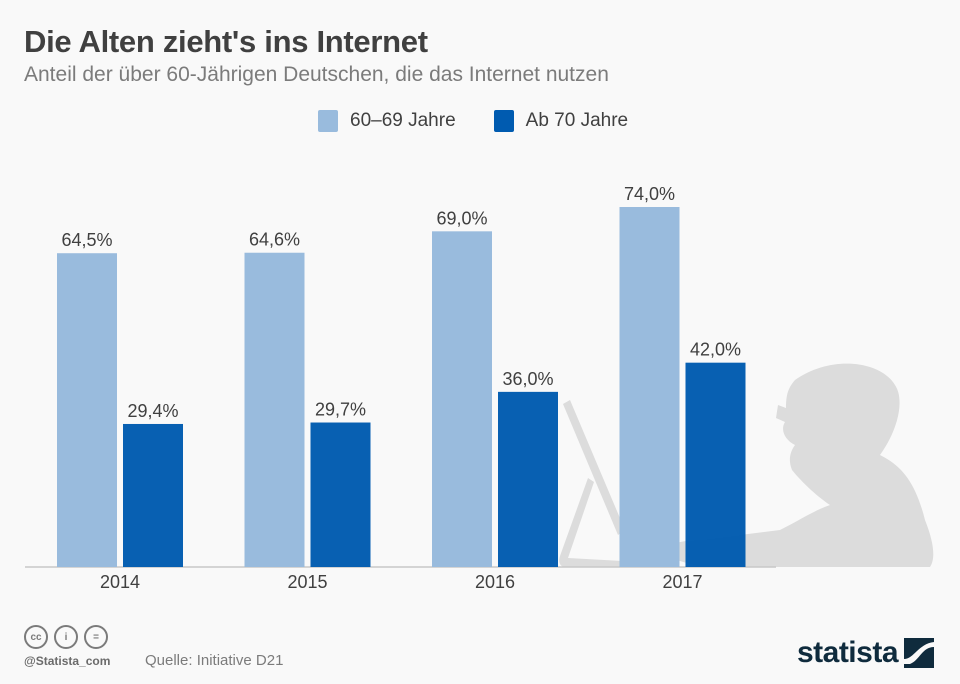 This screenshot has height=684, width=960. Describe the element at coordinates (67, 661) in the screenshot. I see `statista-handle: @Statista_com` at that location.